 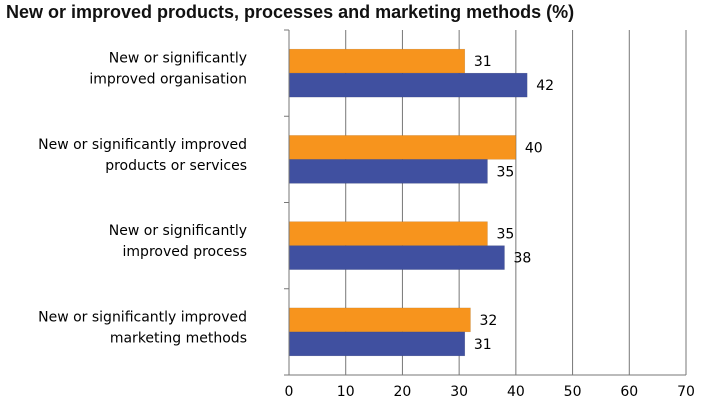 I want to click on category-label: products or services, so click(x=176, y=166).